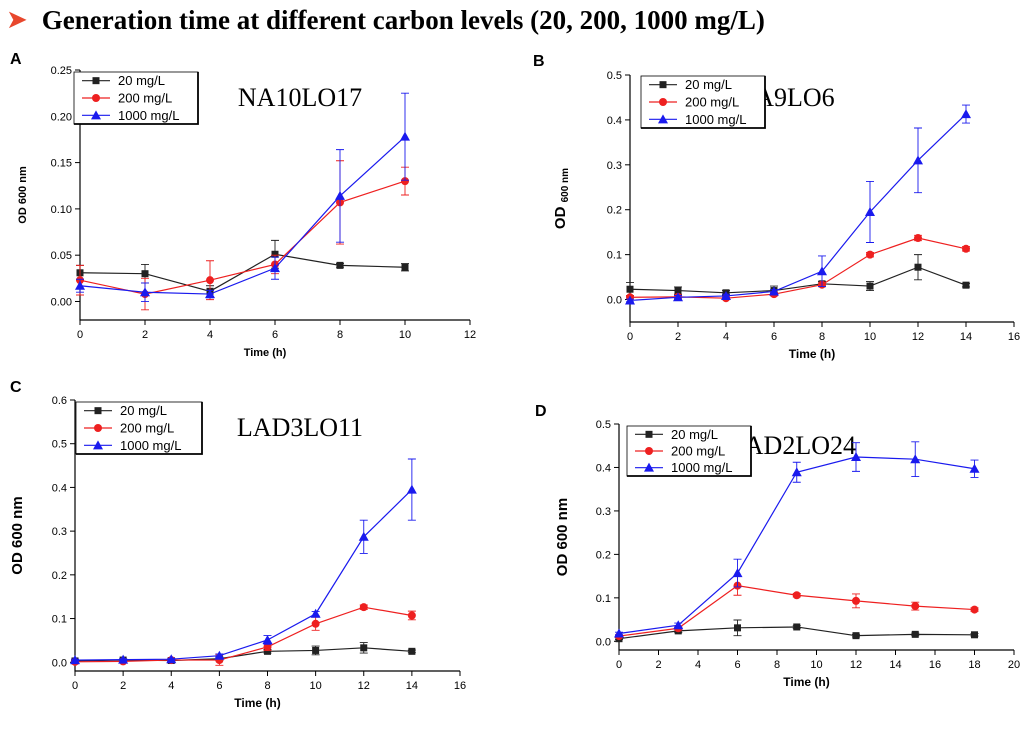  Describe the element at coordinates (61, 71) in the screenshot. I see `y-tick-label: 0.25` at that location.